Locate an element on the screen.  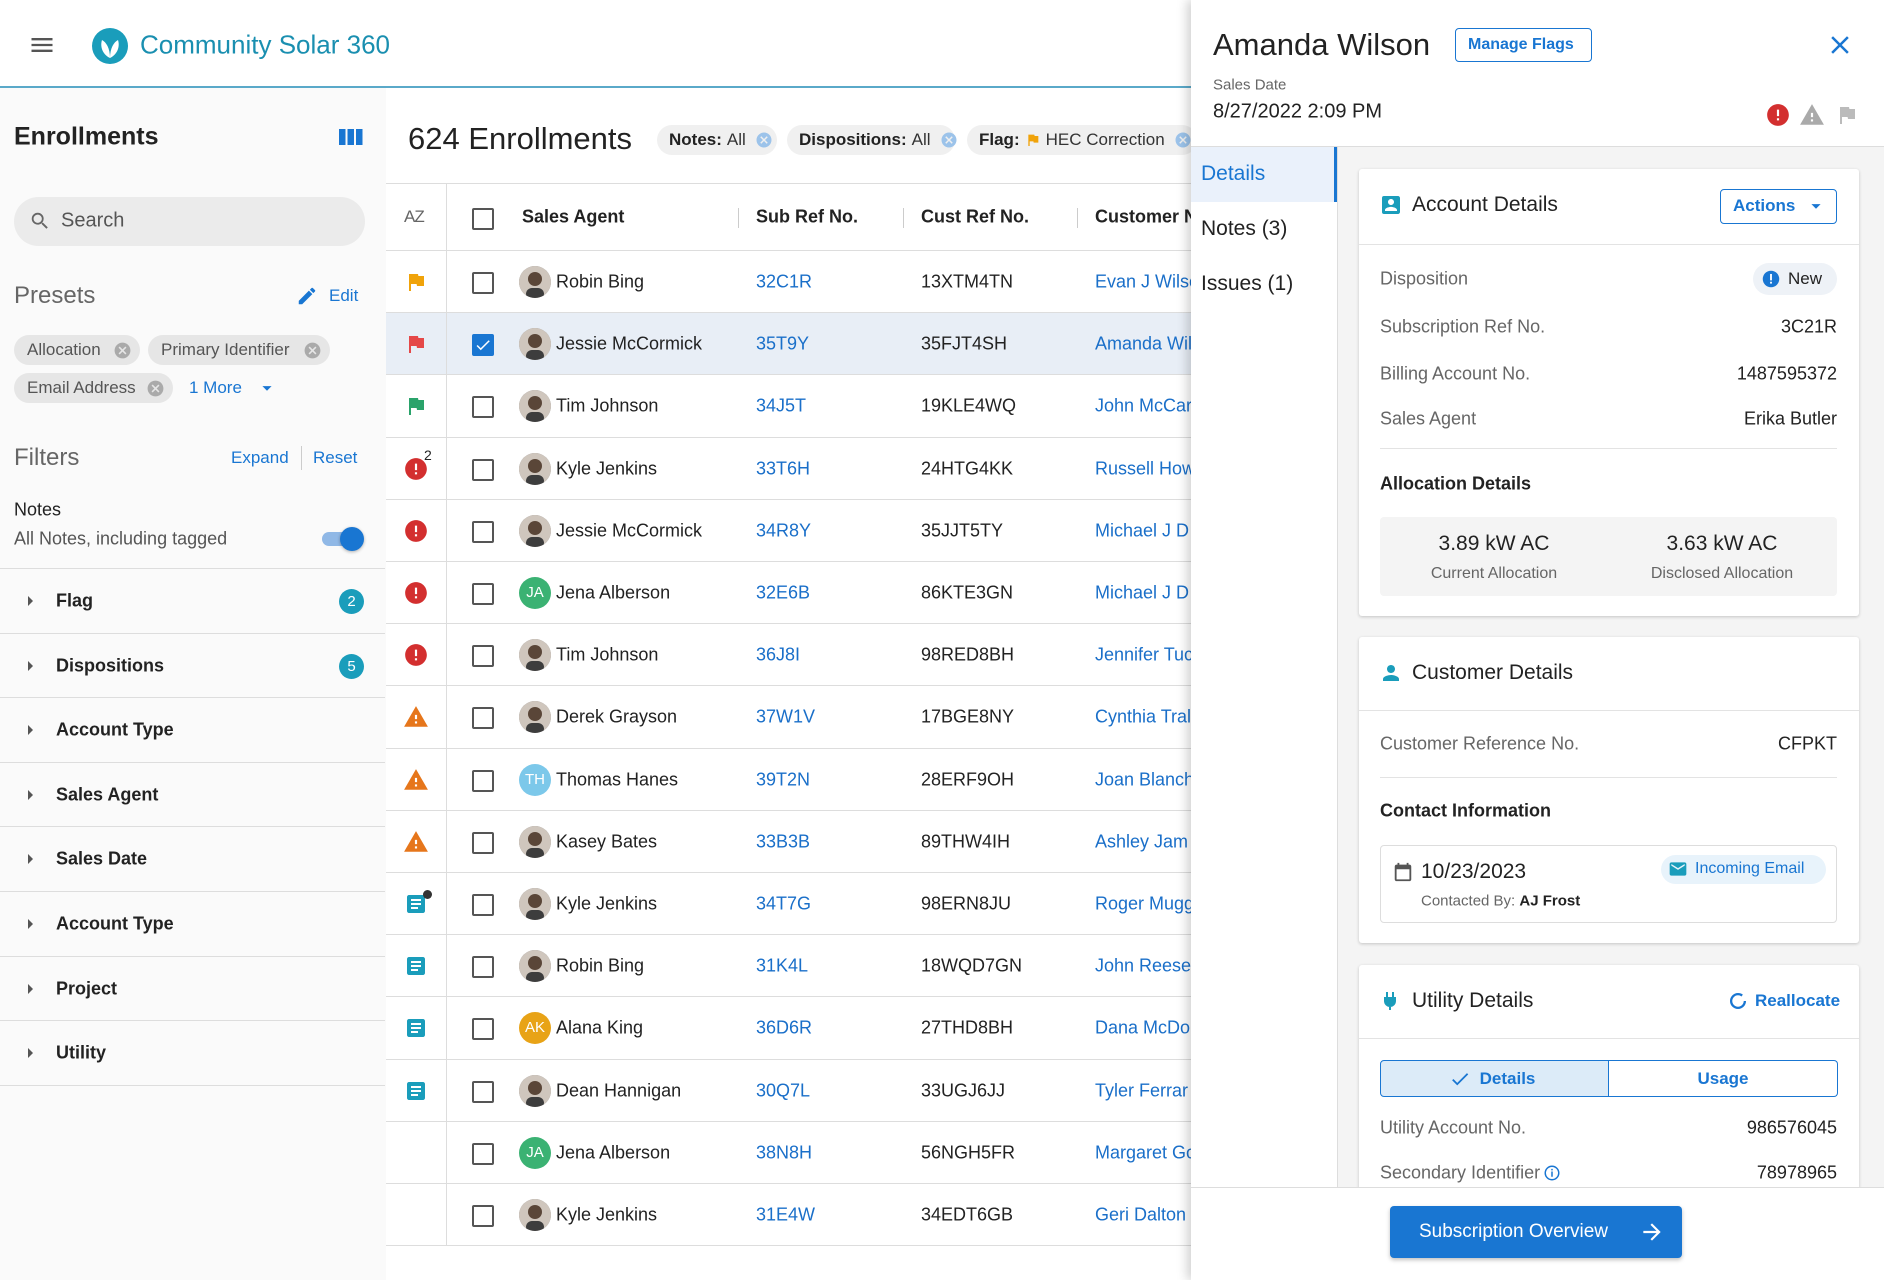
column-header: Customer N is located at coordinates (1143, 216).